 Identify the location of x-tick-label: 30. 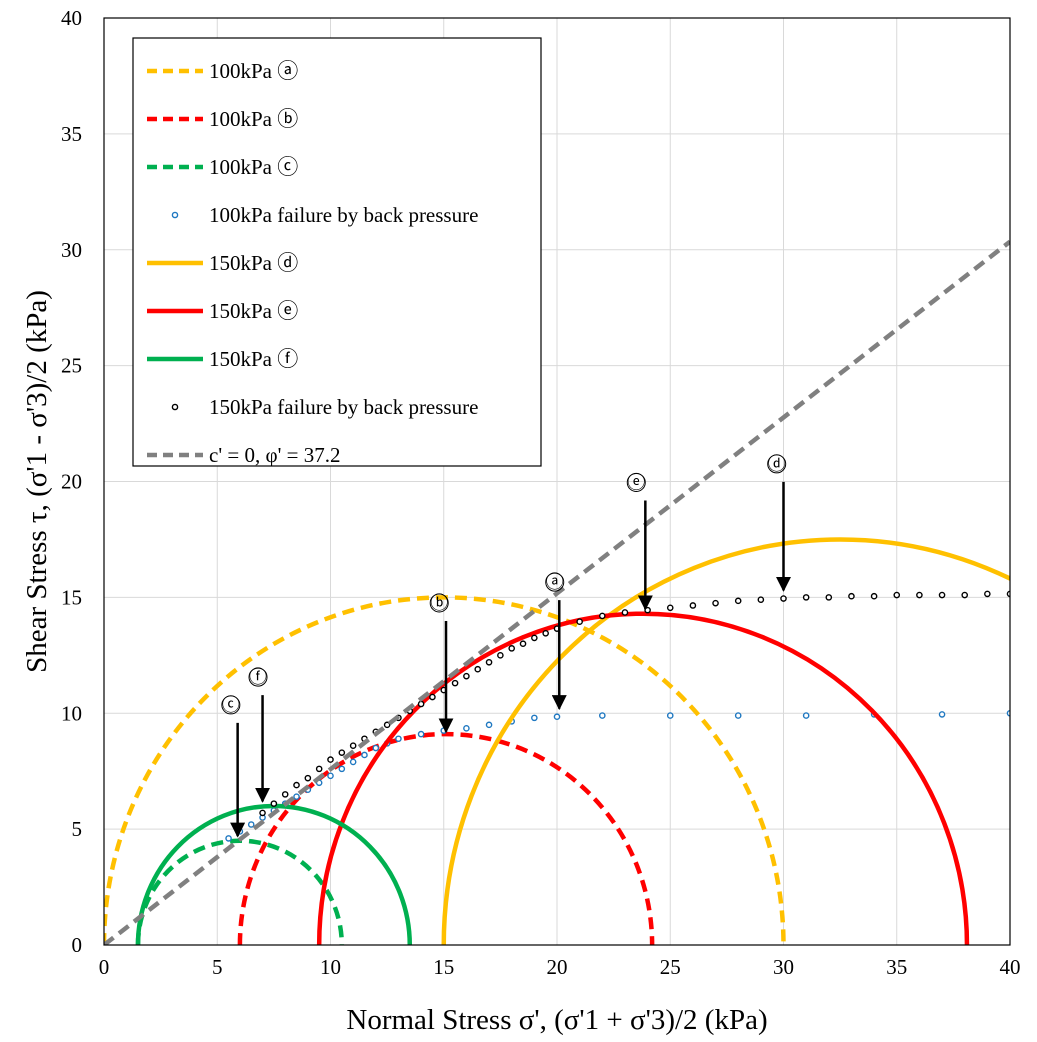
(783, 967).